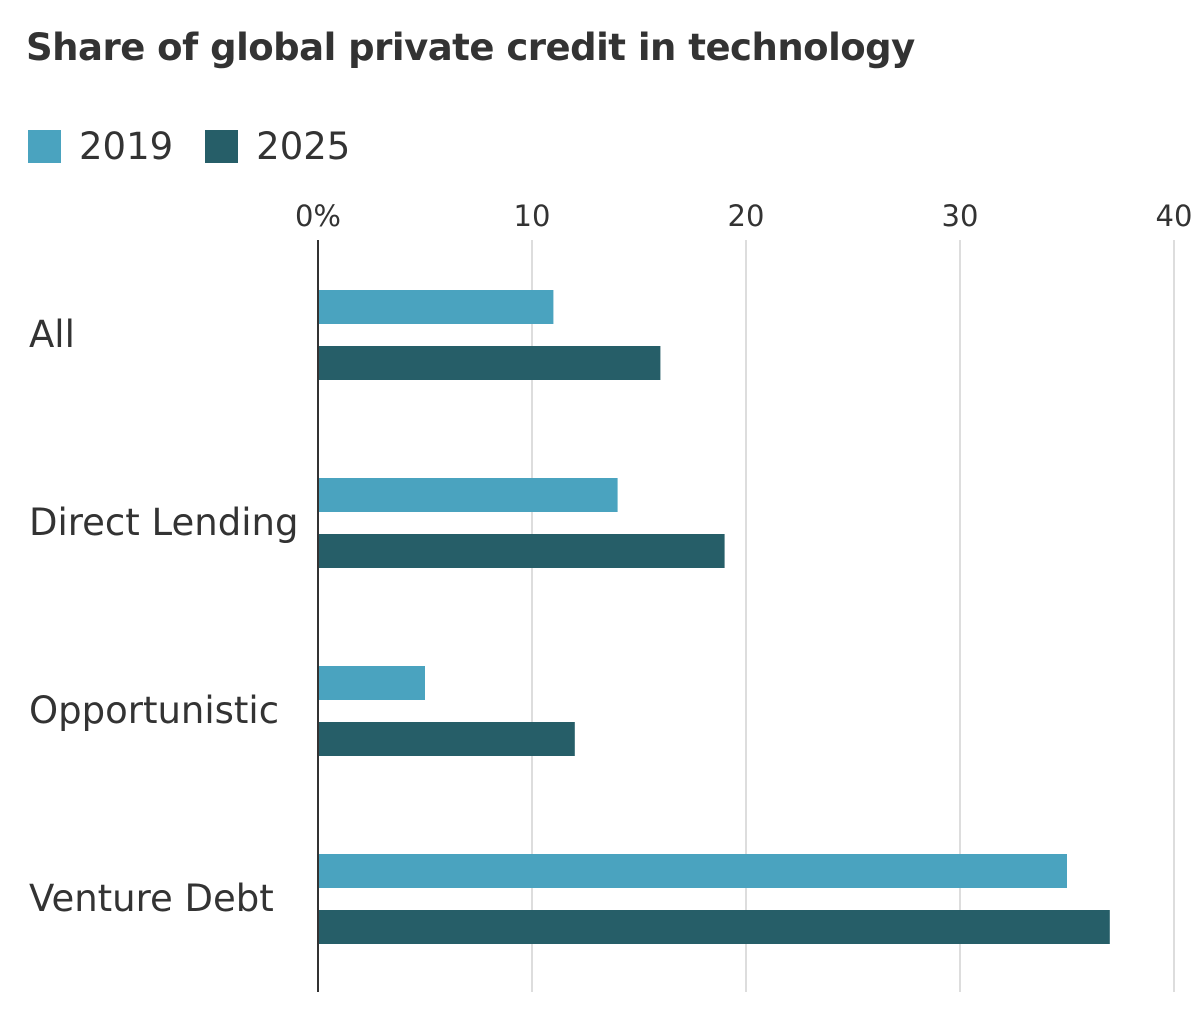 The height and width of the screenshot is (1015, 1200). What do you see at coordinates (436, 307) in the screenshot?
I see `bar-all-2019` at bounding box center [436, 307].